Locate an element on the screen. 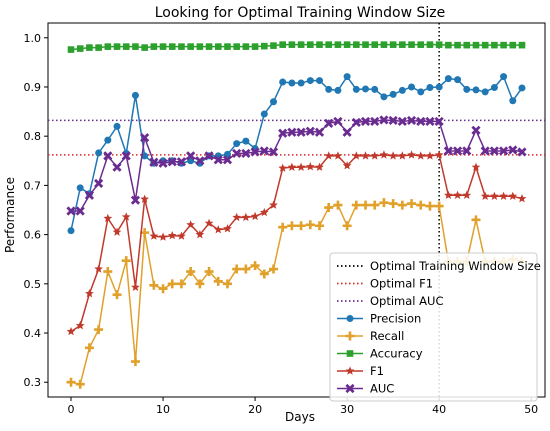  legend-item-optimal-f1: Optimal F1 is located at coordinates (385, 284).